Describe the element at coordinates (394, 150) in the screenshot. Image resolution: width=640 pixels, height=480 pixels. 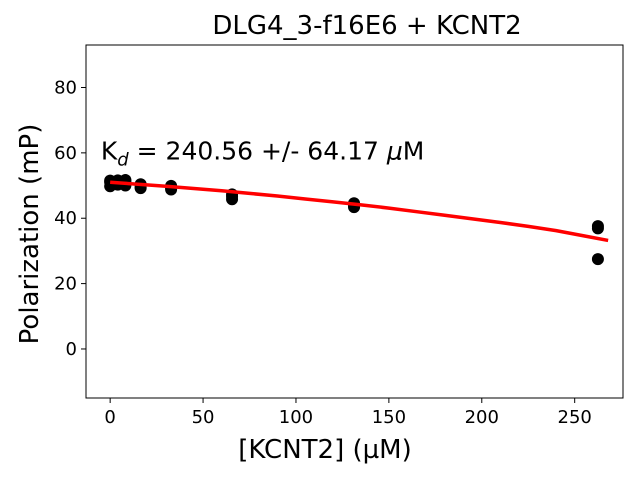
I see `kd-unit-greek: μ` at that location.